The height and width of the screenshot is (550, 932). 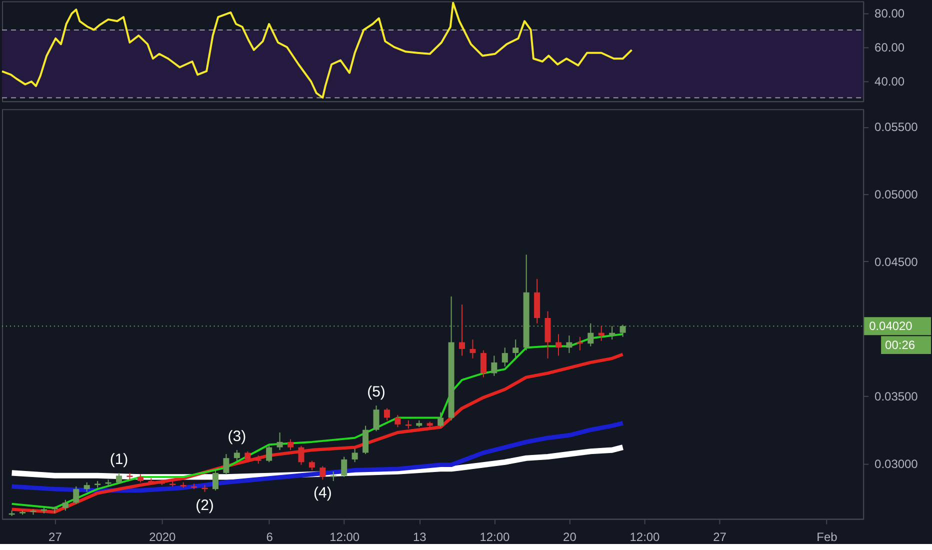 I want to click on y-tick-label: 80.00, so click(x=889, y=13).